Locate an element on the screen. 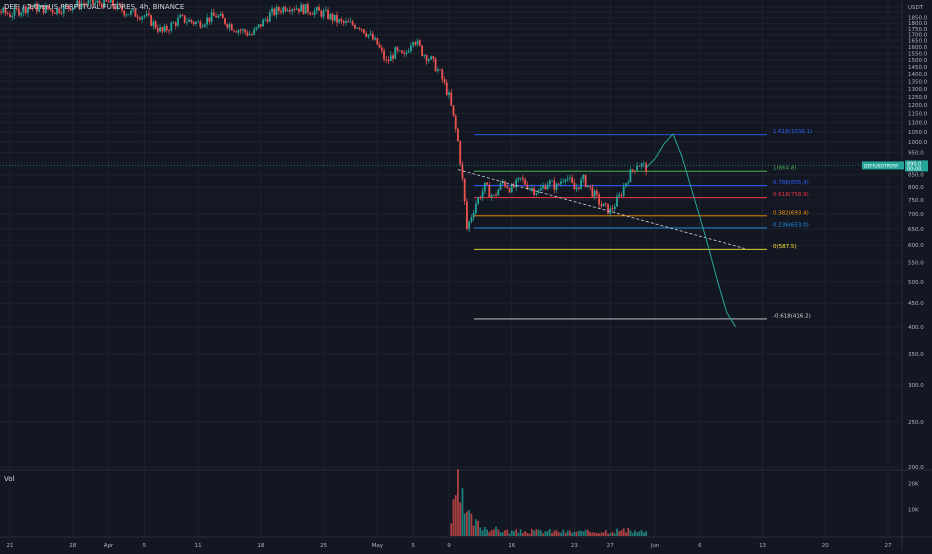 This screenshot has width=932, height=554. time-axis-tick: 23 is located at coordinates (574, 546).